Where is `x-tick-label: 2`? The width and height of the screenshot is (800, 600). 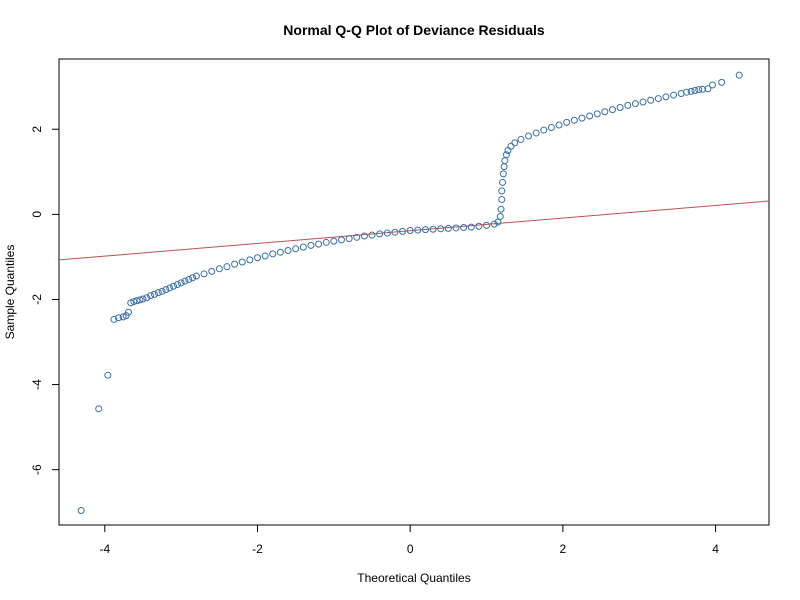 x-tick-label: 2 is located at coordinates (563, 549).